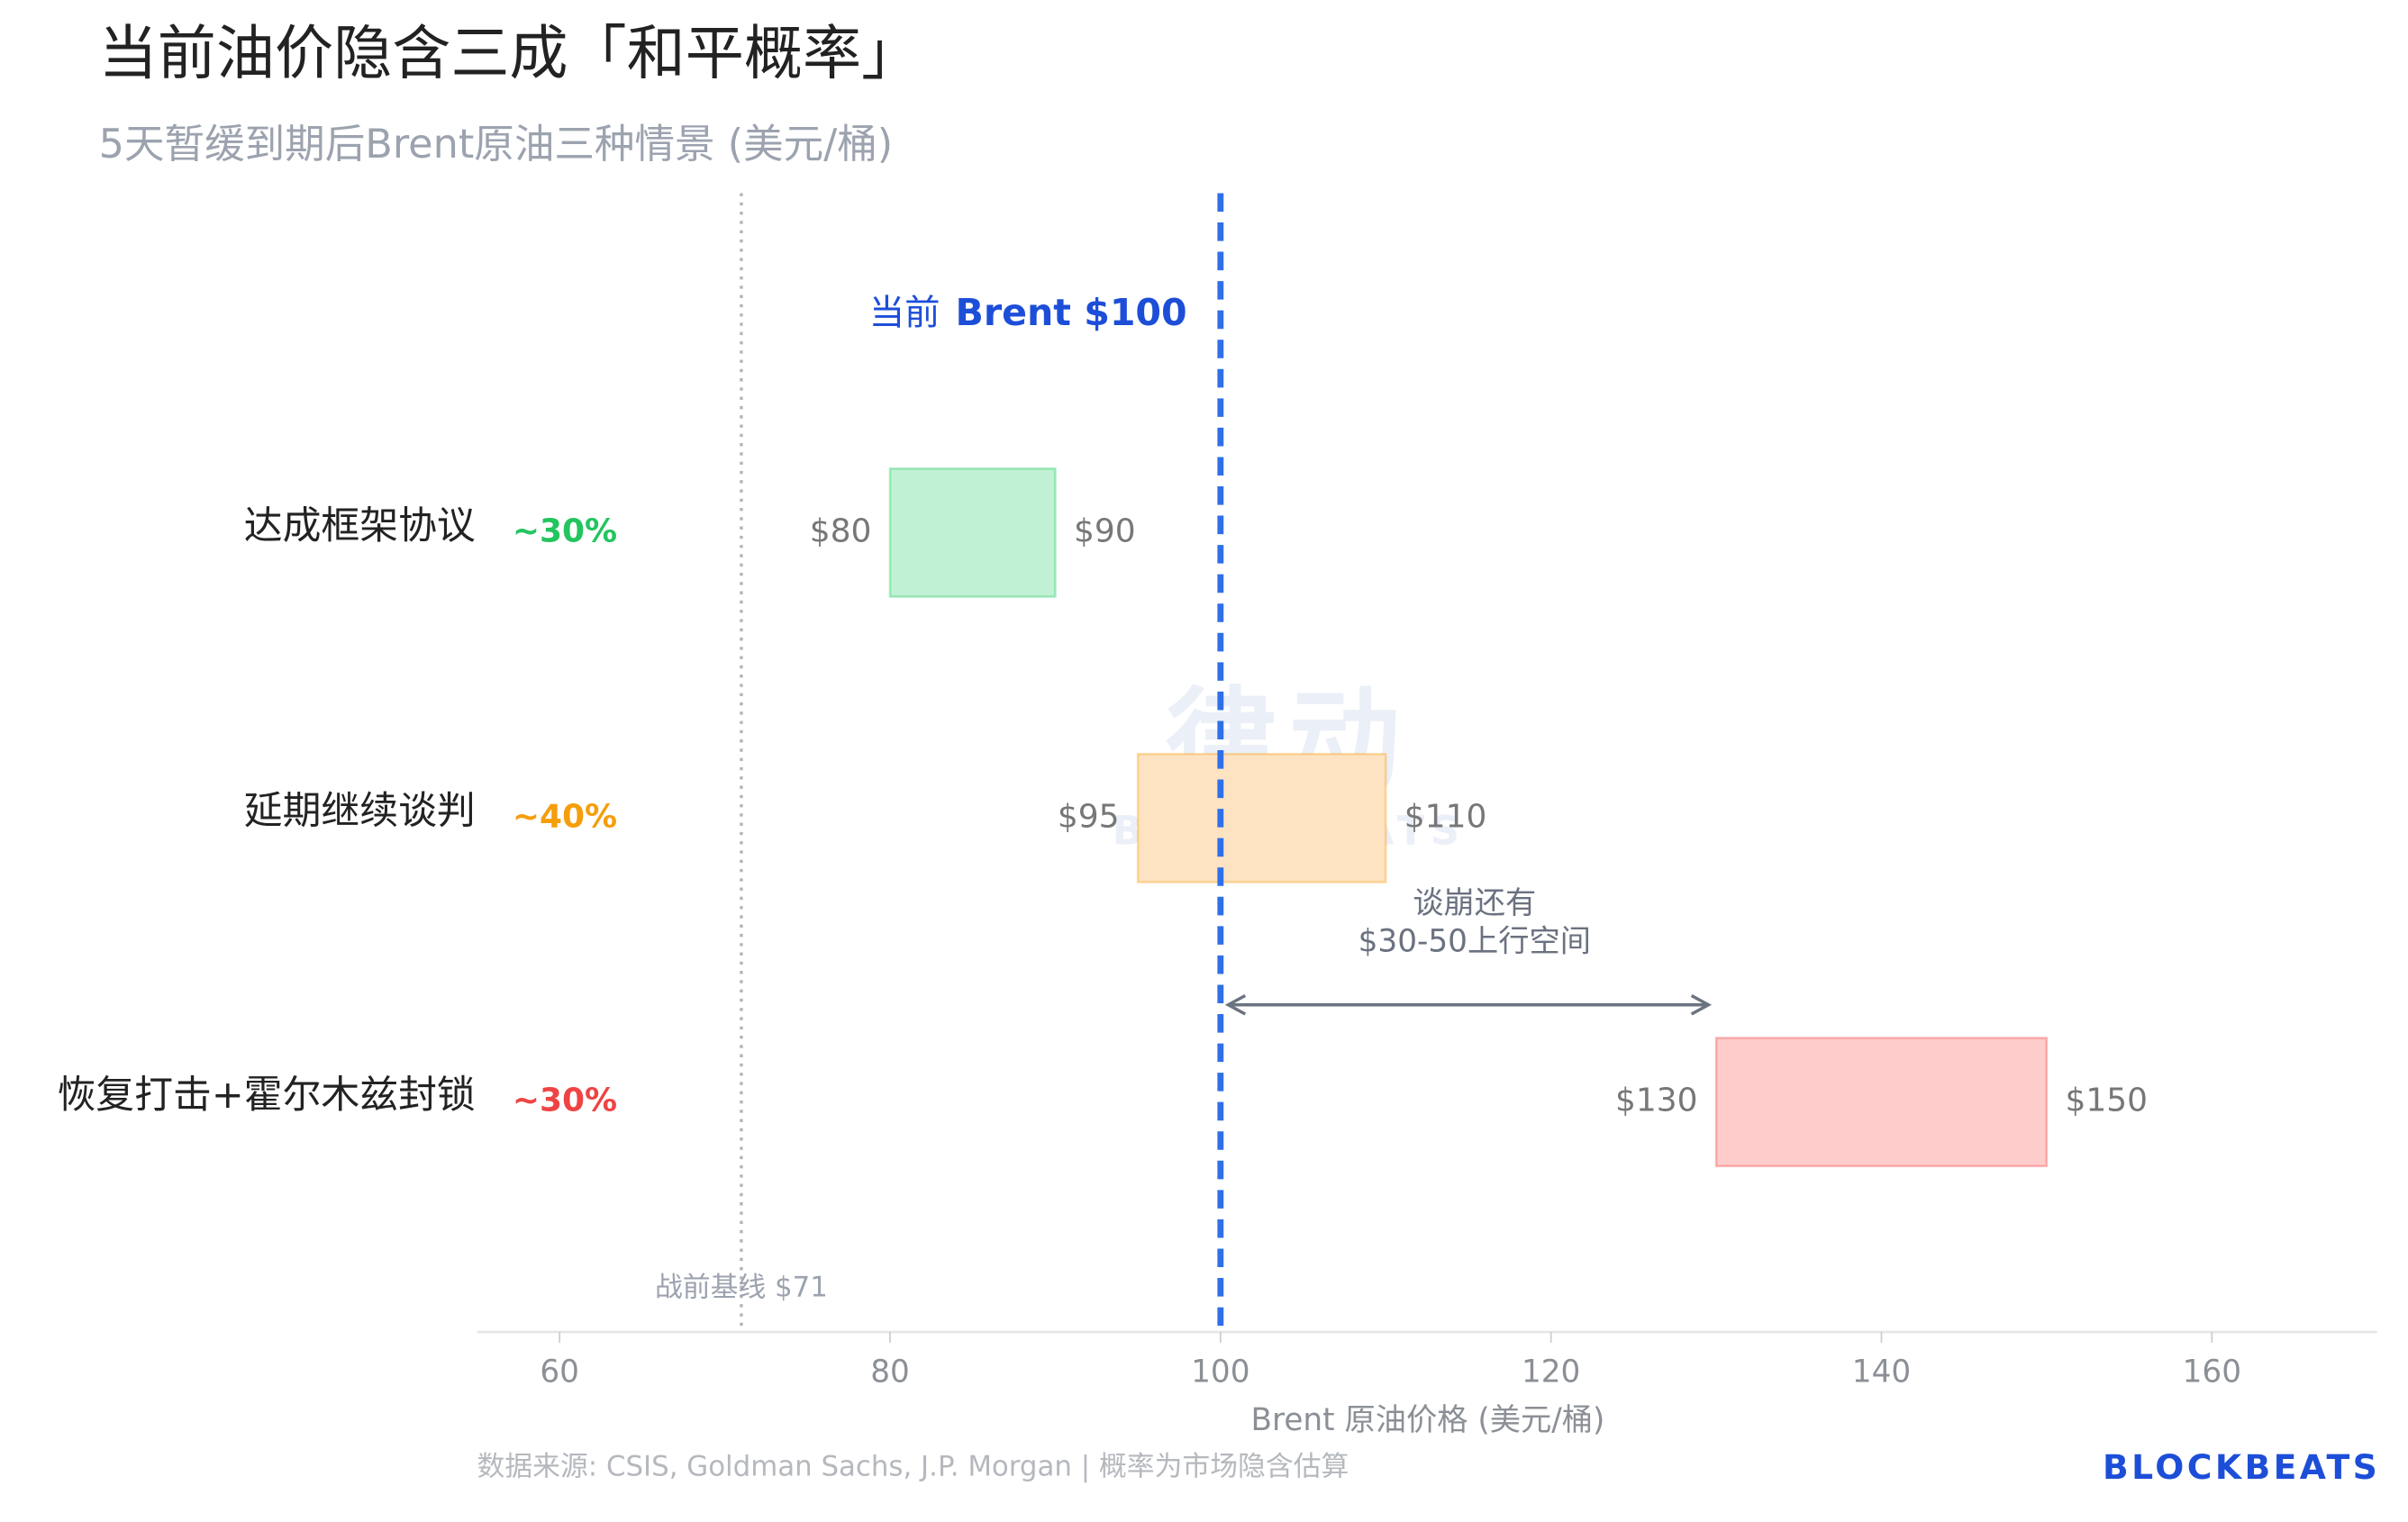 This screenshot has width=2408, height=1522. Describe the element at coordinates (1071, 312) in the screenshot. I see `current-label: Brent $100` at that location.